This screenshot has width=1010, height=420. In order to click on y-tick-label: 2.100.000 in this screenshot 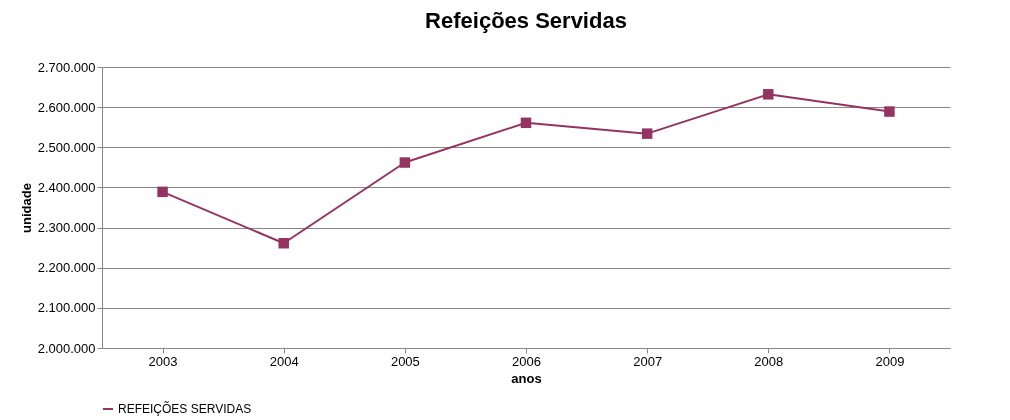, I will do `click(66, 308)`.